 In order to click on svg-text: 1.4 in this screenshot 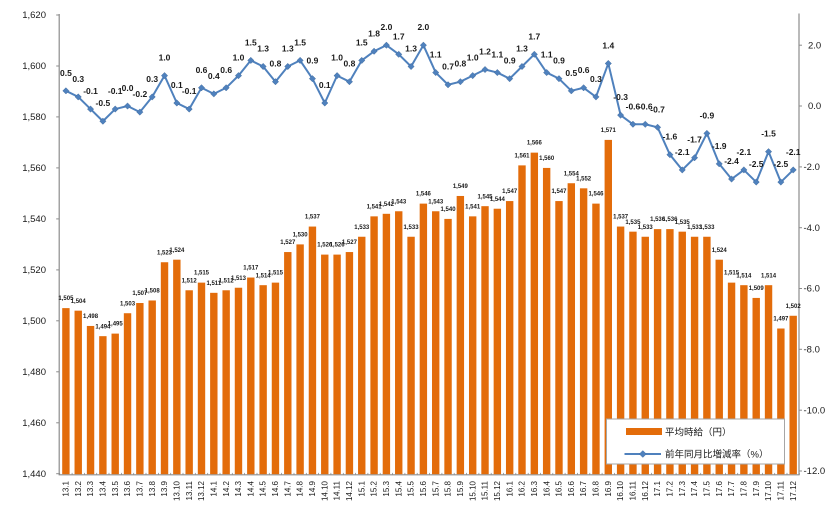, I will do `click(608, 45)`.